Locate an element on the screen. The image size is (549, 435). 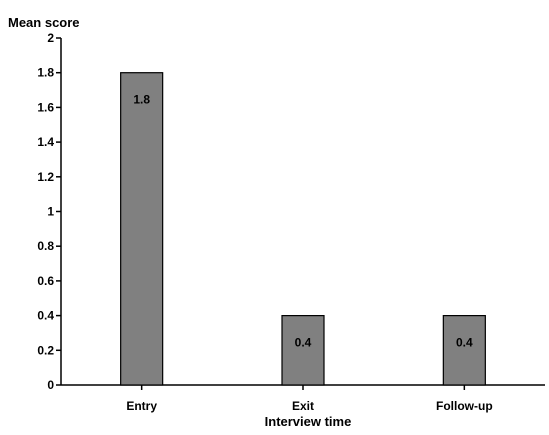
x-axis-title: Interview time is located at coordinates (308, 421).